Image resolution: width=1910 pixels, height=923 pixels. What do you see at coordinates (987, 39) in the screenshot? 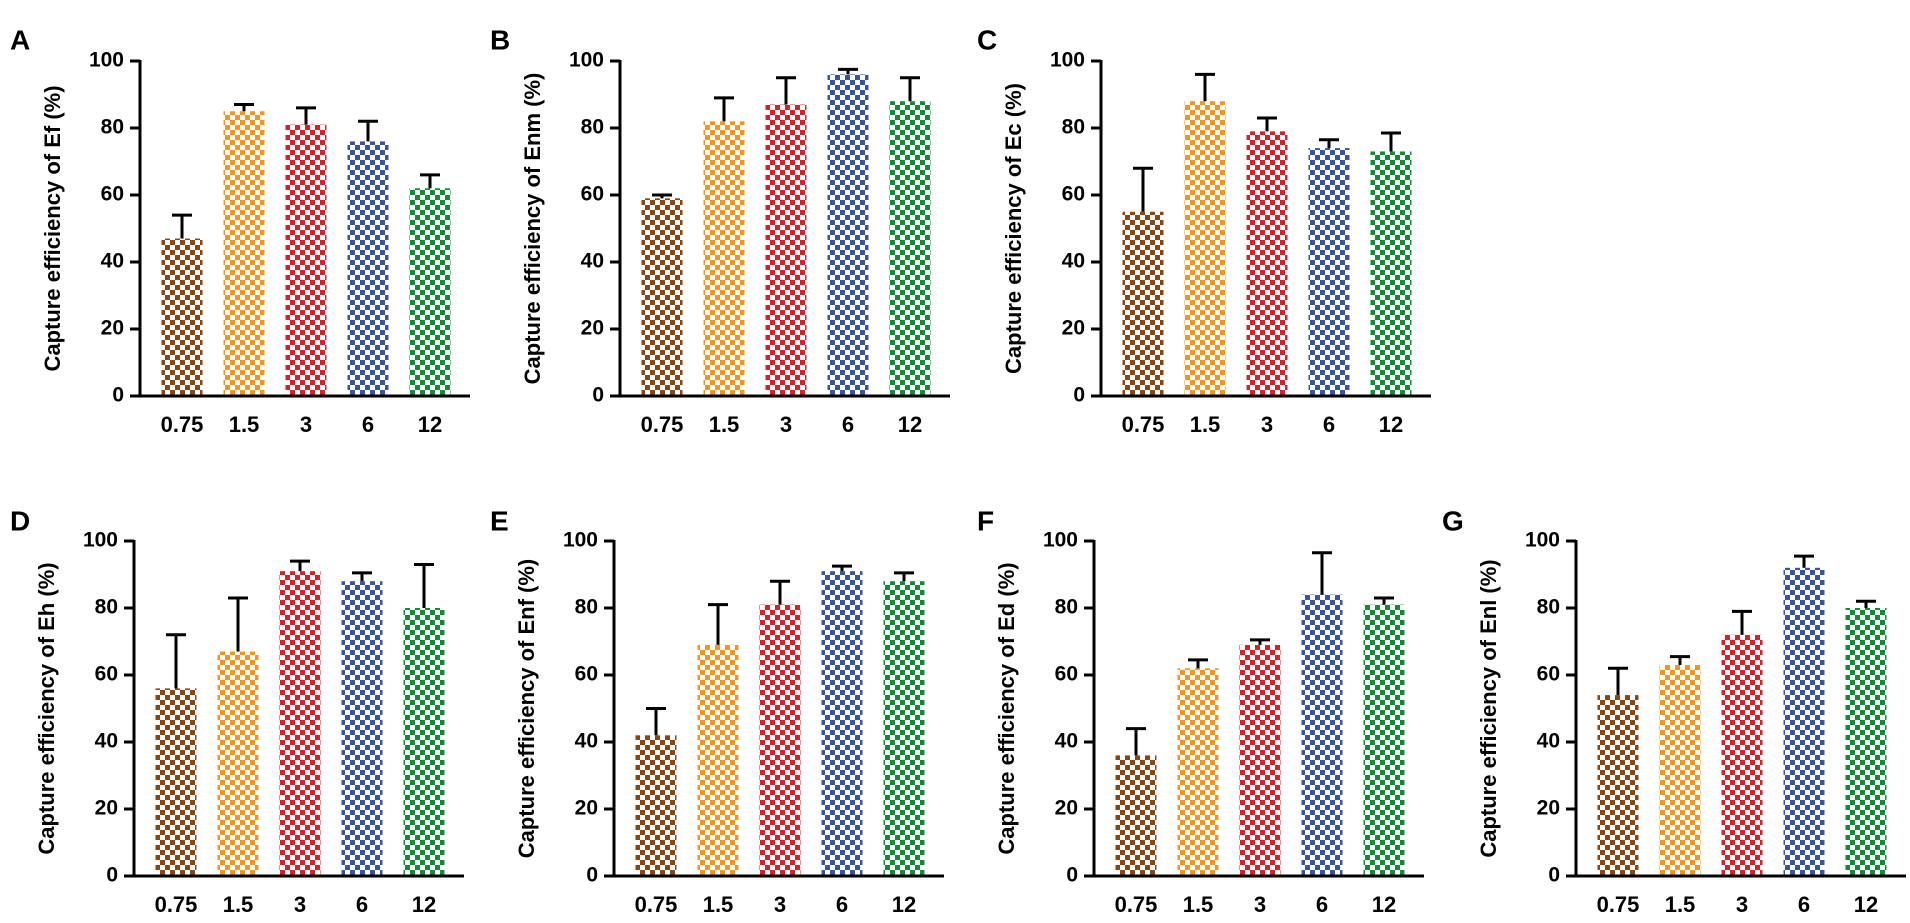
I see `panel-letter: C` at bounding box center [987, 39].